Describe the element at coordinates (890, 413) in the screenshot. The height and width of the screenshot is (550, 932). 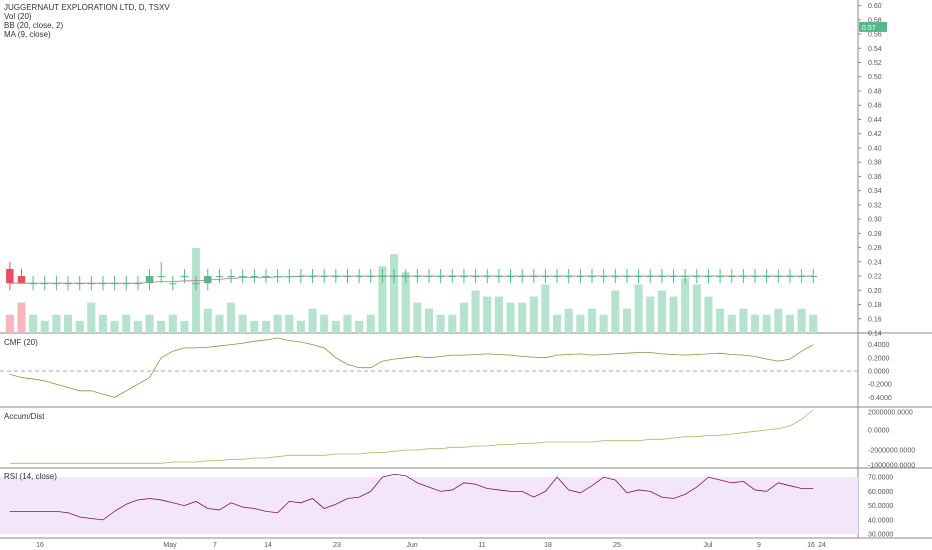
I see `ad-tick-label: 2000000.0000` at that location.